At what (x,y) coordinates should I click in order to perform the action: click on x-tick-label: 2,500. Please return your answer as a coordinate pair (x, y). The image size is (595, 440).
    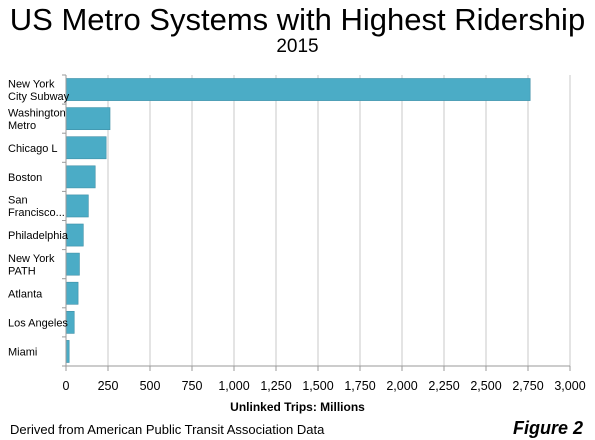
    Looking at the image, I should click on (485, 386).